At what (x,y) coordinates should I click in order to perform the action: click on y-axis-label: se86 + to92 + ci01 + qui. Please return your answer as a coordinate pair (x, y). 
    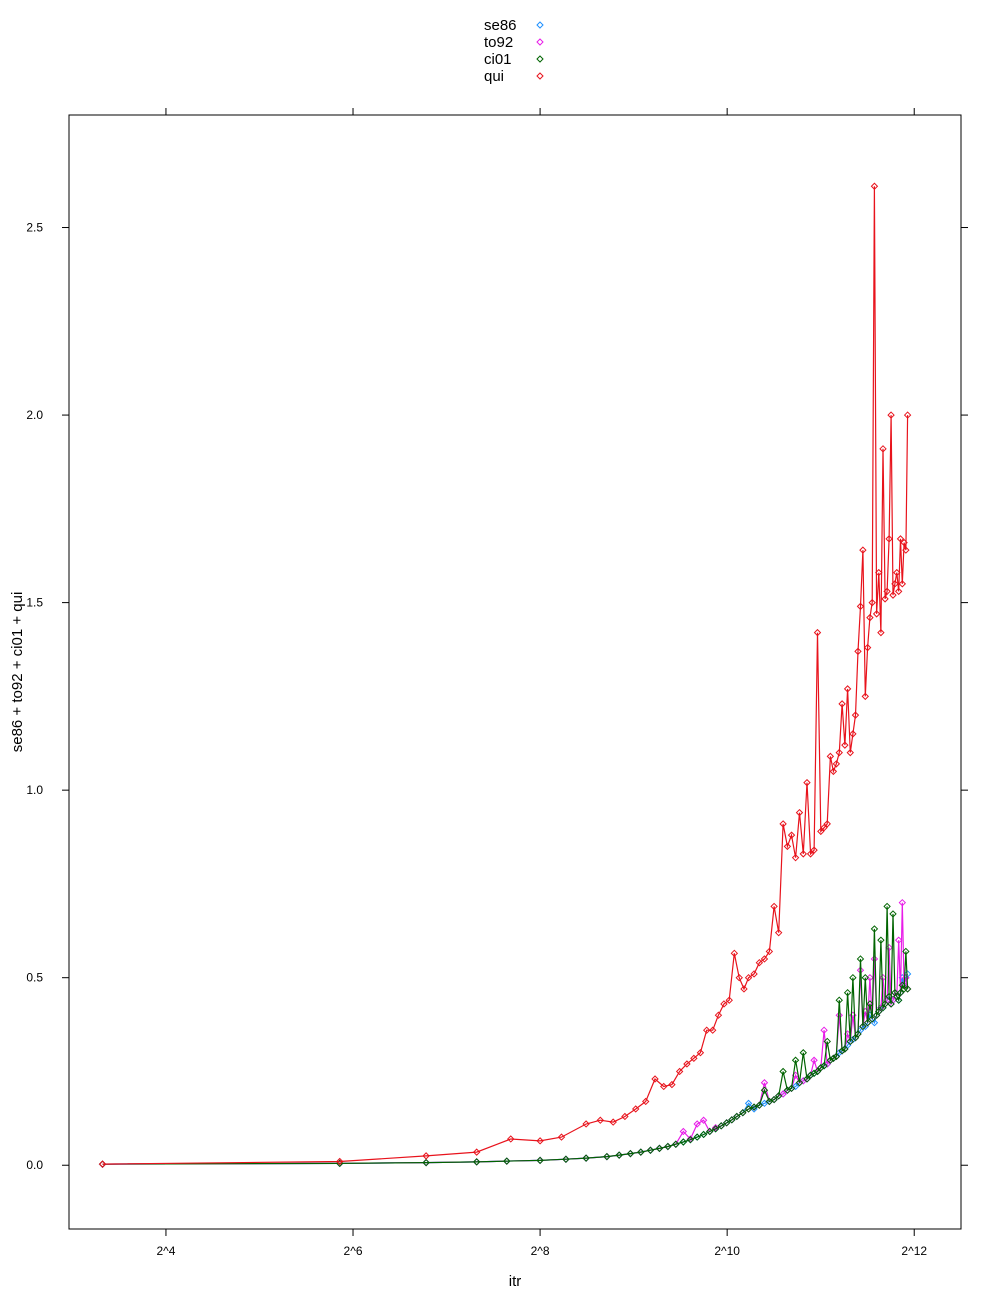
    Looking at the image, I should click on (17, 672).